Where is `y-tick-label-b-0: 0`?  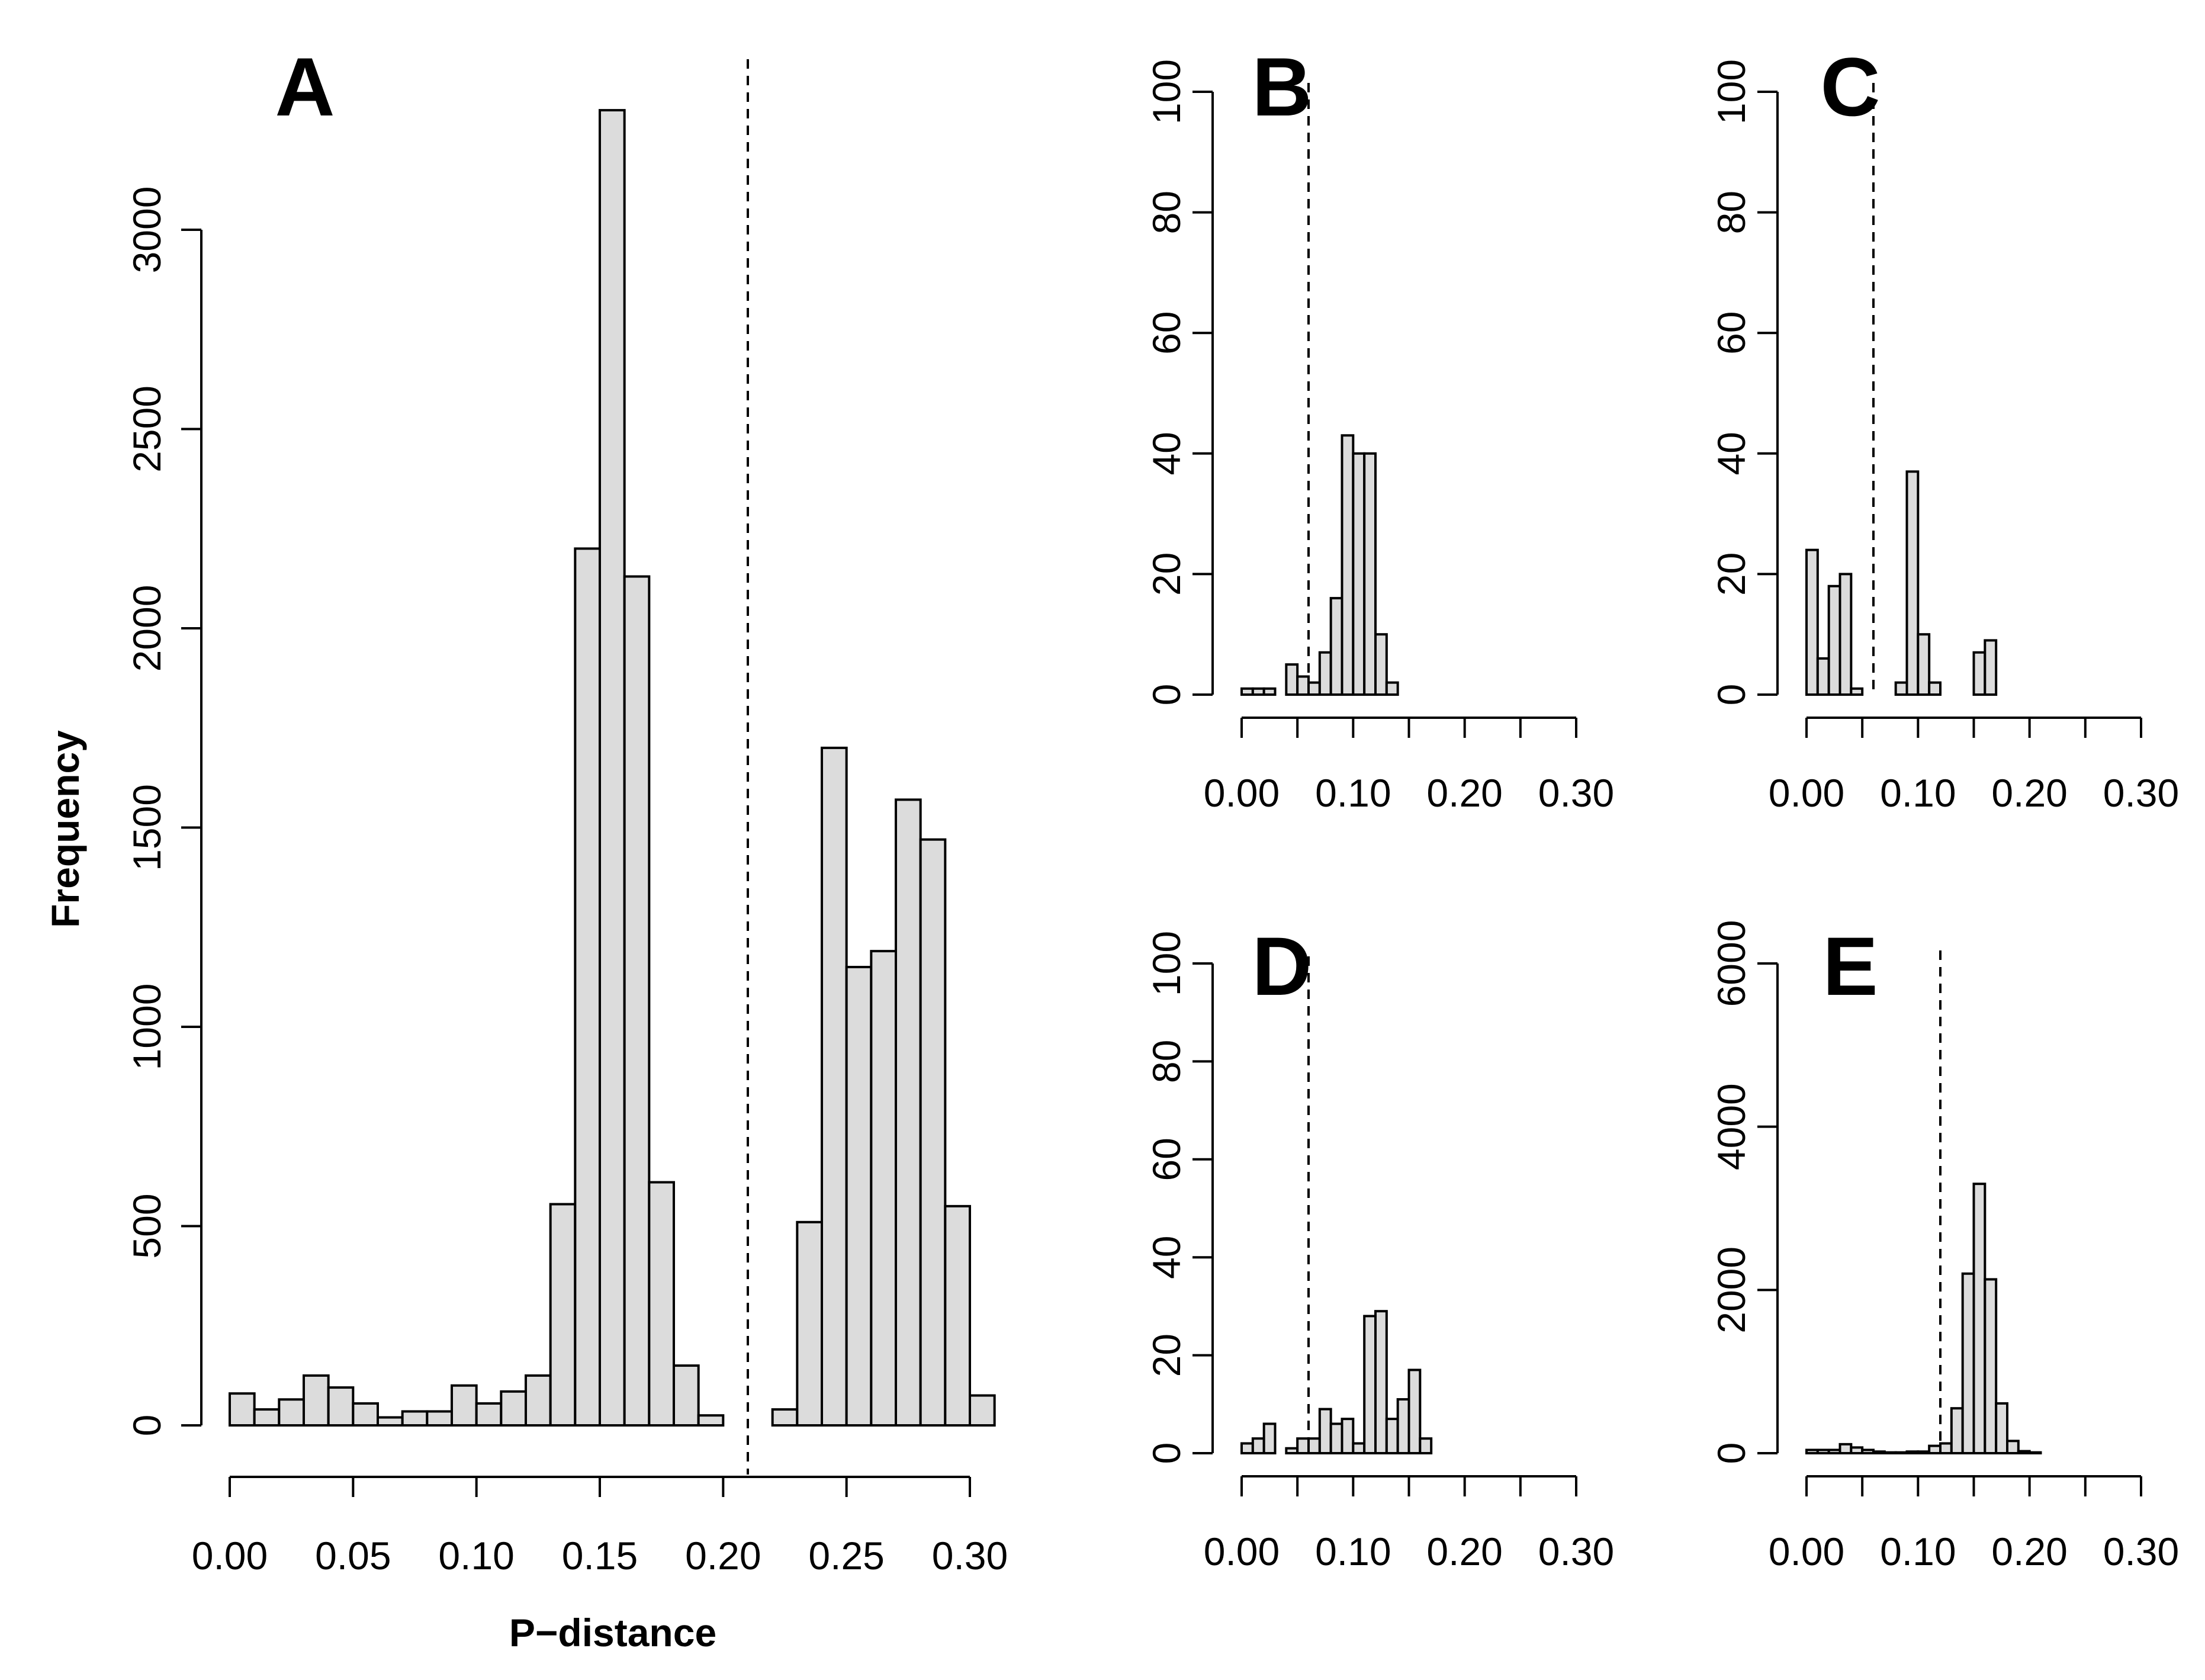 y-tick-label-b-0: 0 is located at coordinates (1166, 695).